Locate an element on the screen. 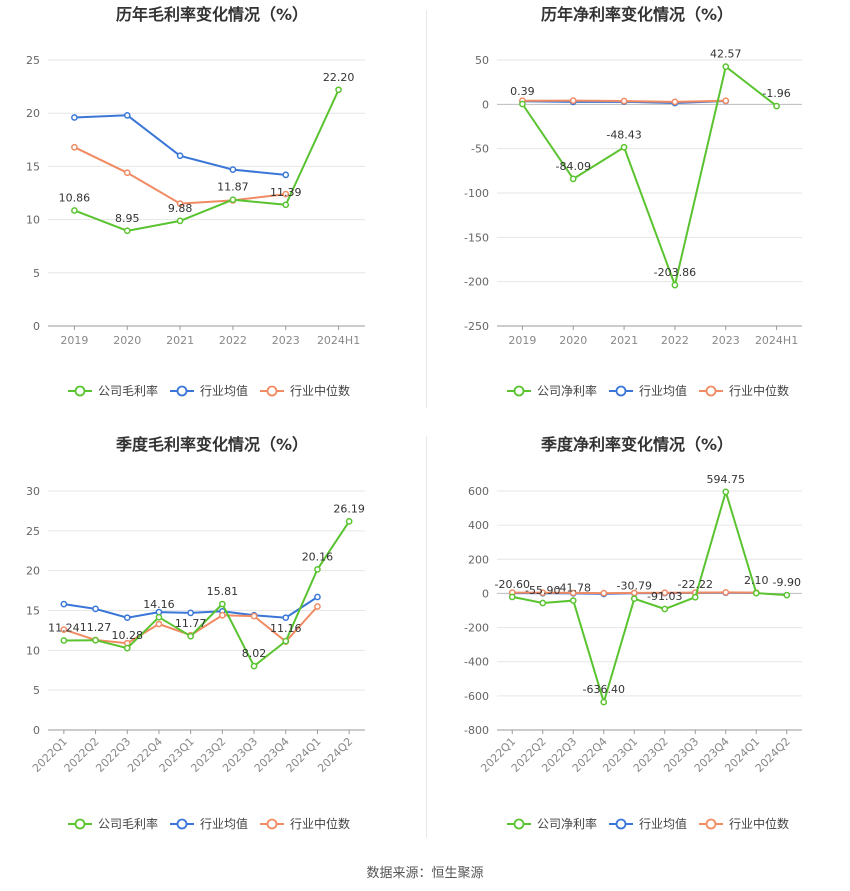 Image resolution: width=850 pixels, height=891 pixels. data-label: -41.78 is located at coordinates (573, 588).